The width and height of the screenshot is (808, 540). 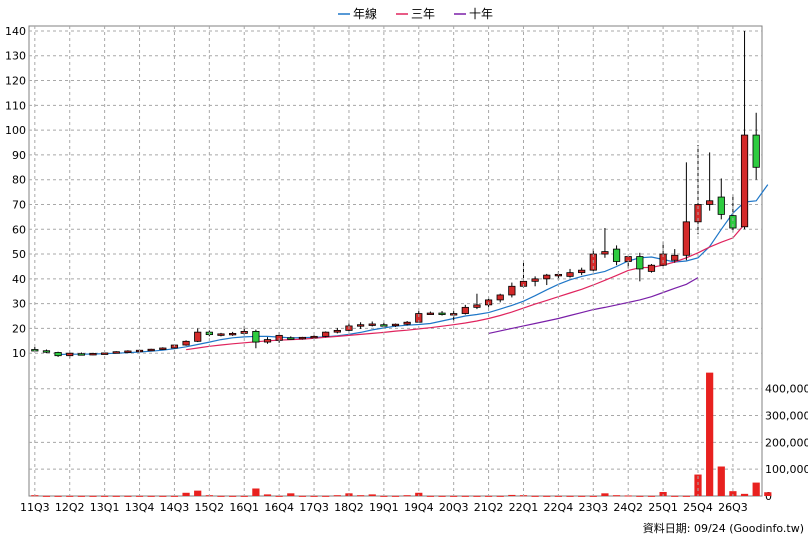 I want to click on data-date-footer: 資料日期: 09/24 (Goodinfo.tw), so click(x=723, y=528).